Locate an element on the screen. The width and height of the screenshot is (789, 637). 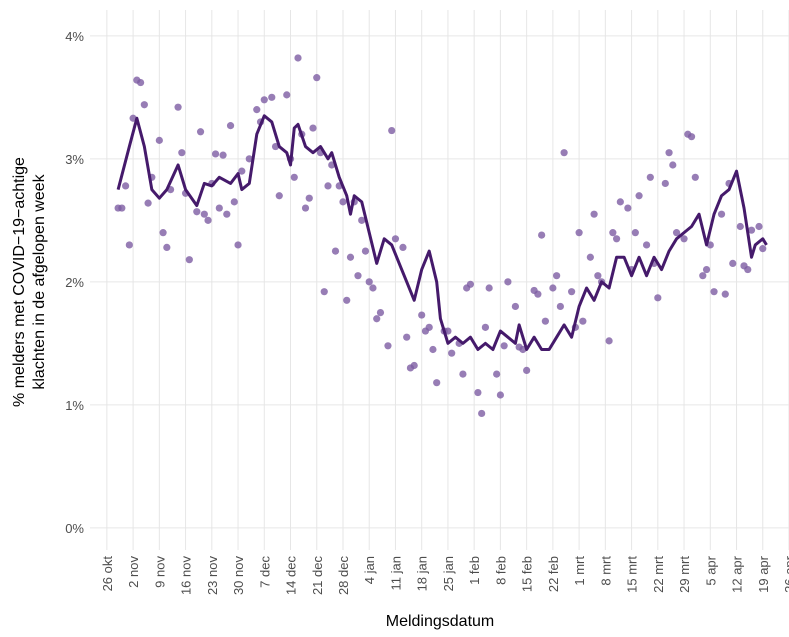
x-tick-label: 23 nov is located at coordinates (212, 576).